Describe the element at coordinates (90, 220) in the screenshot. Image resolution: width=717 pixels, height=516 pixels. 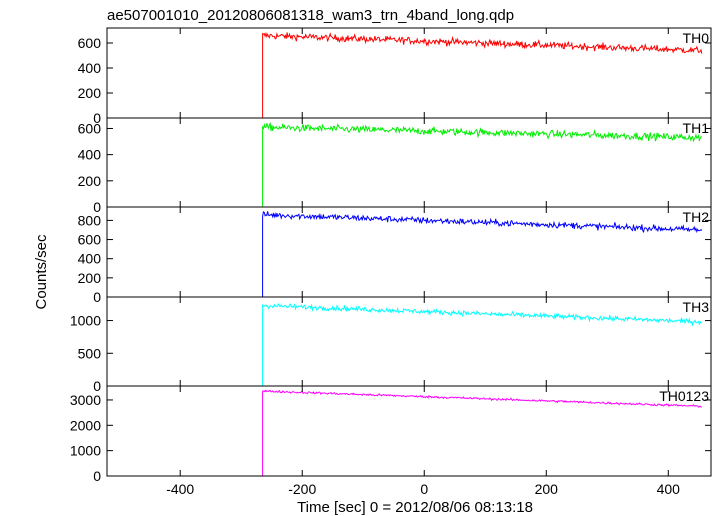
I see `y-tick-label: 800` at that location.